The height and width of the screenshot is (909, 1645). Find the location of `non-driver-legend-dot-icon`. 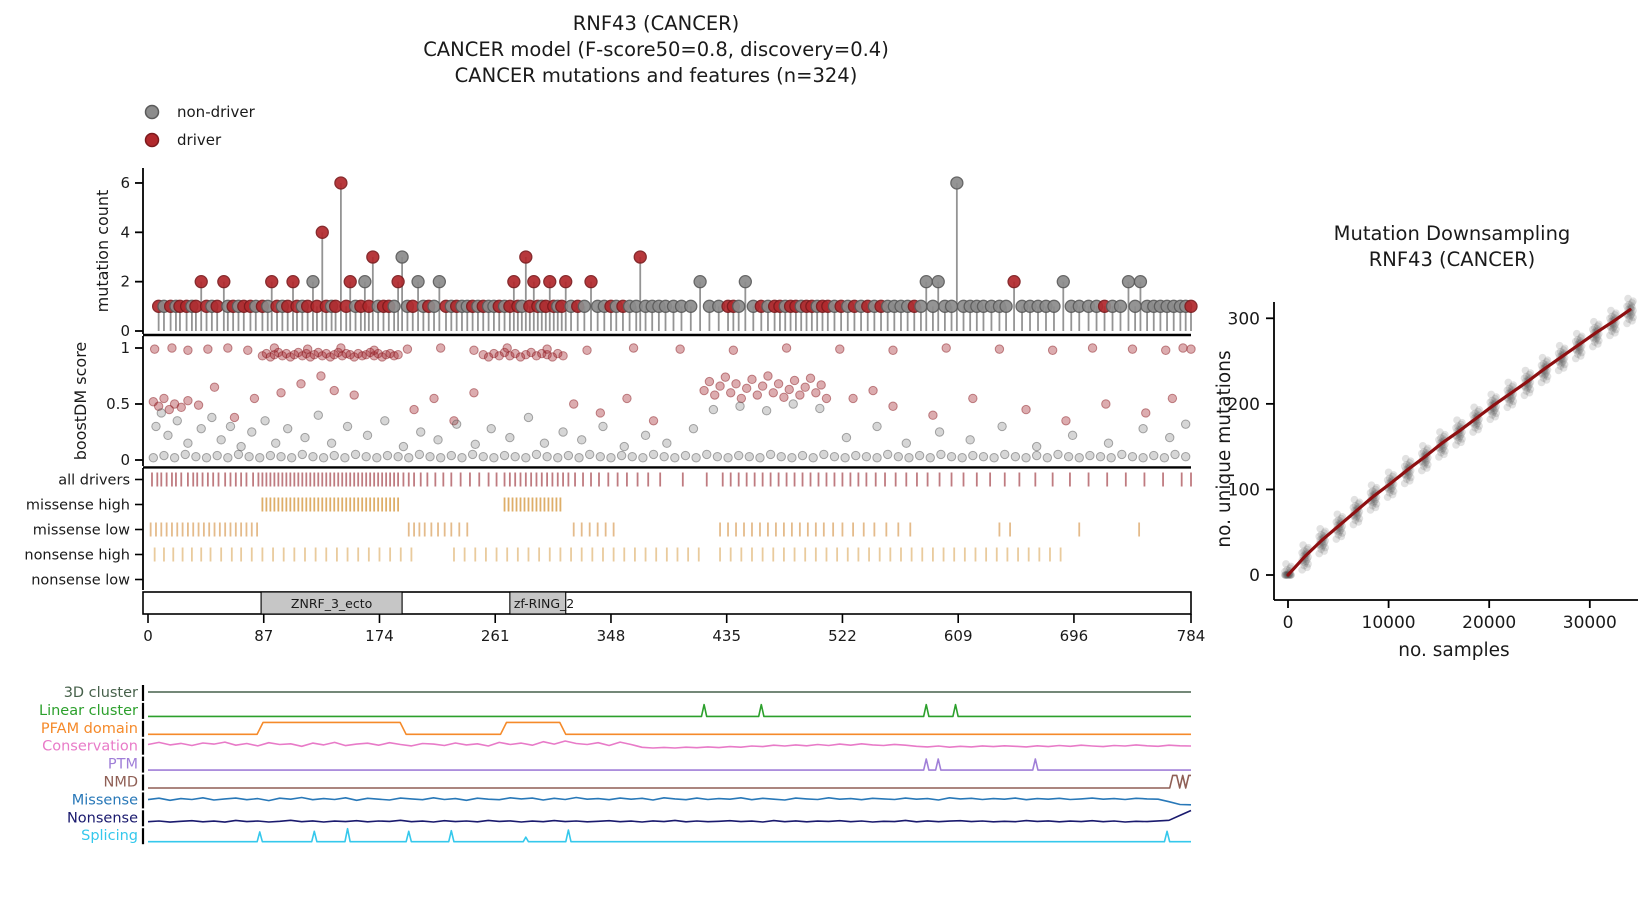

non-driver-legend-dot-icon is located at coordinates (152, 112).